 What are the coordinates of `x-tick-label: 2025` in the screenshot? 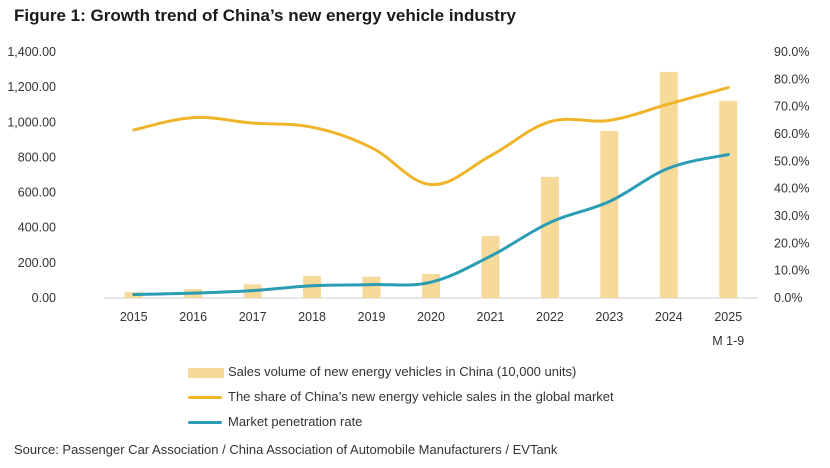 It's located at (728, 317).